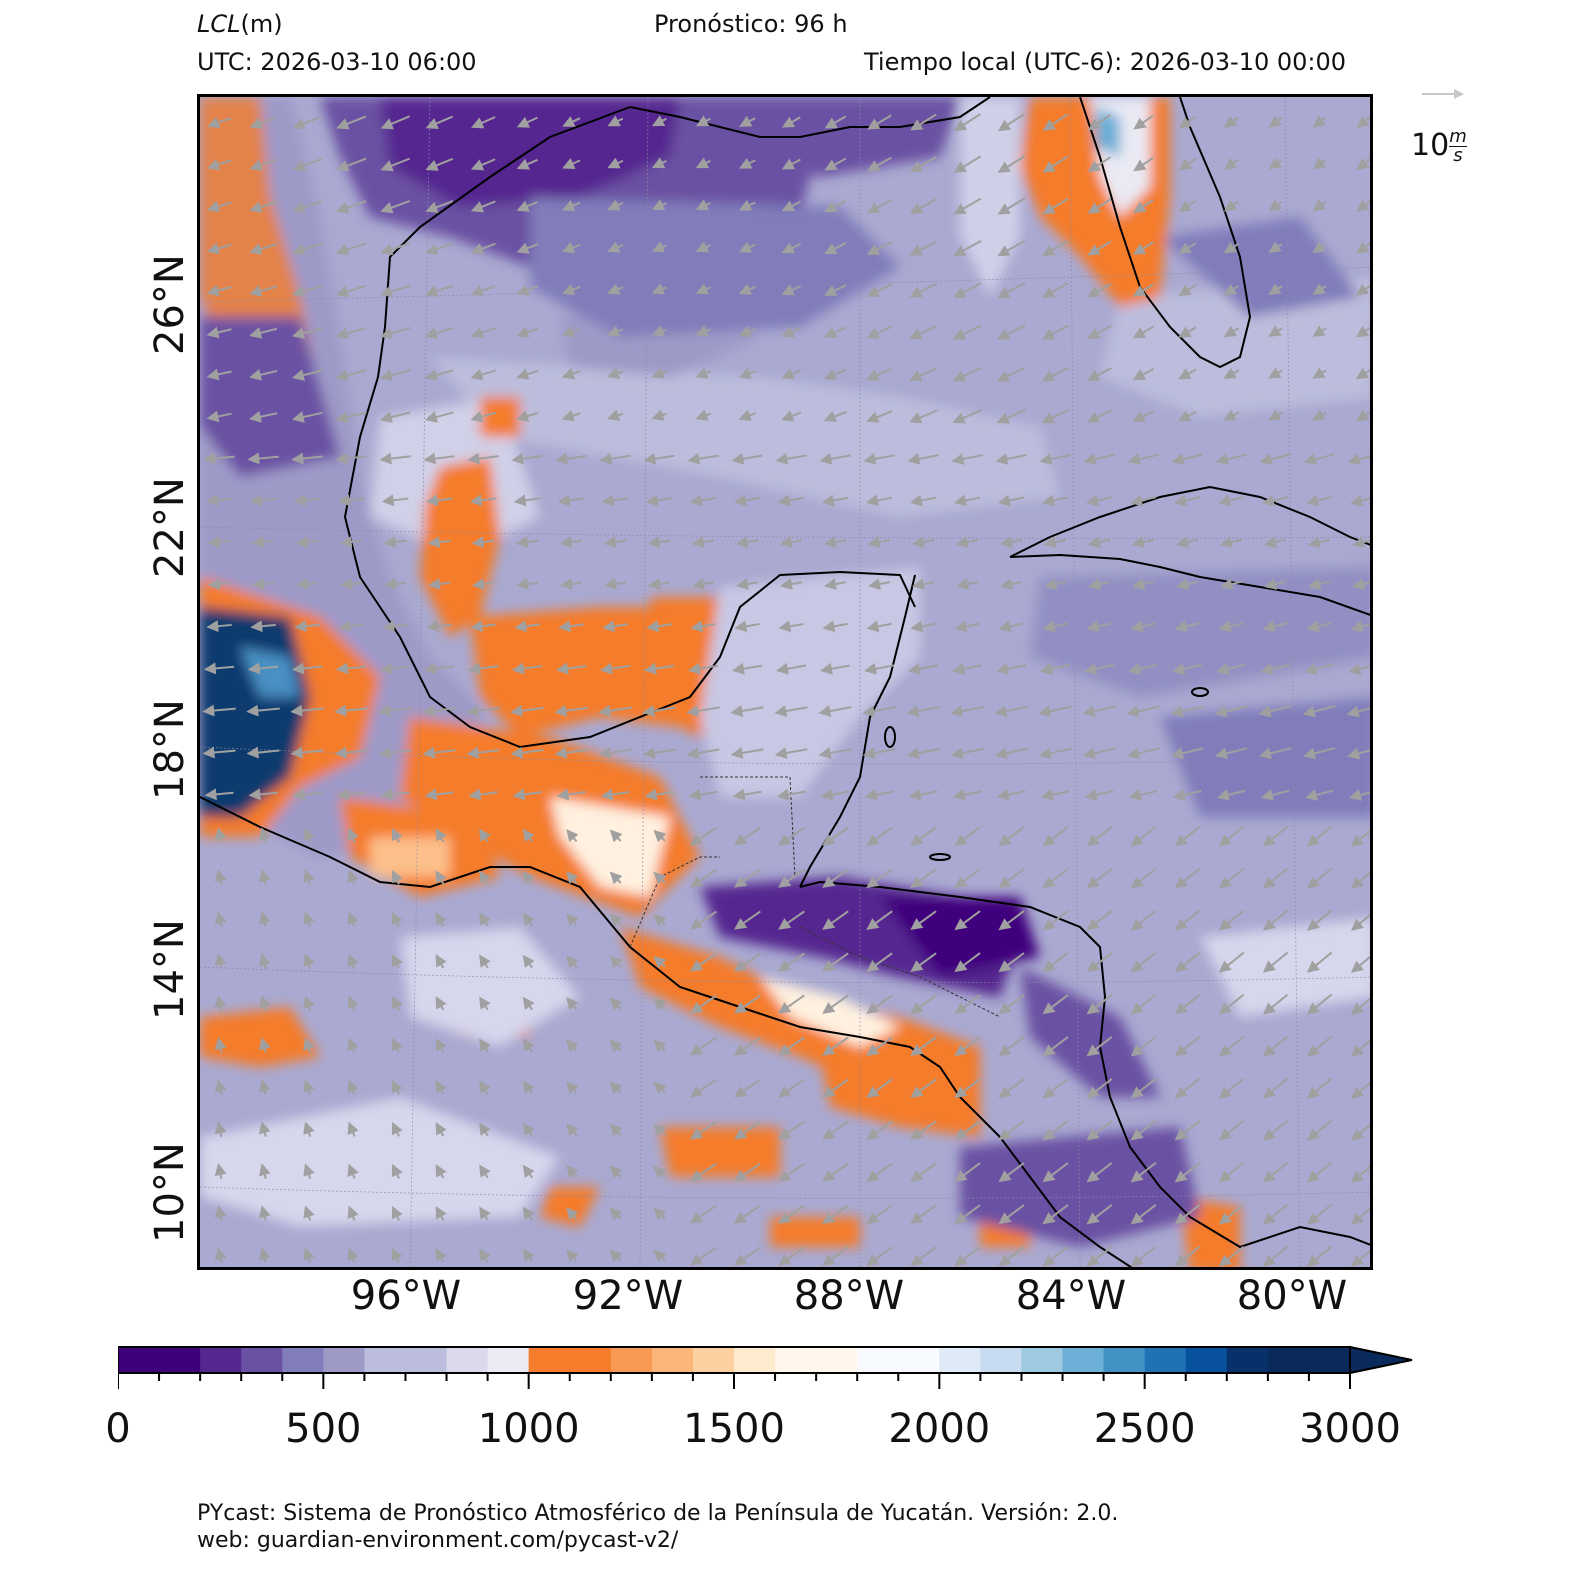  Describe the element at coordinates (323, 1429) in the screenshot. I see `colorbar-tick-label: 500` at that location.